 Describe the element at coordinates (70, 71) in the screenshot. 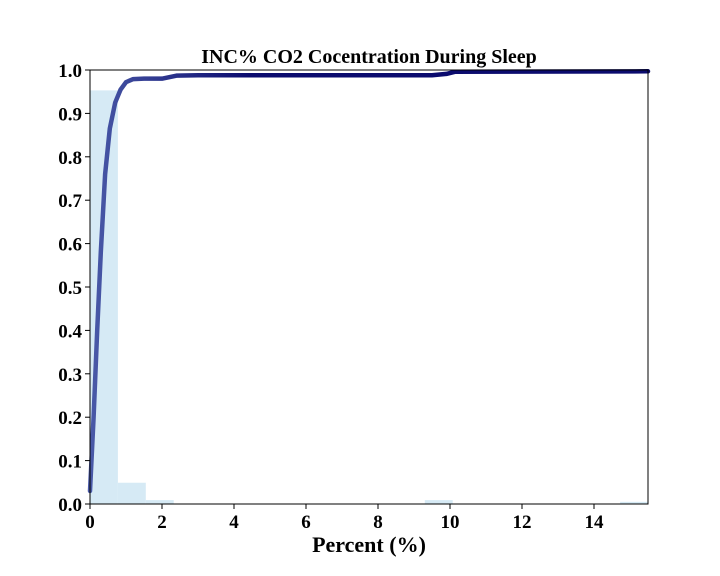

I see `y-tick-label: 1.0` at that location.